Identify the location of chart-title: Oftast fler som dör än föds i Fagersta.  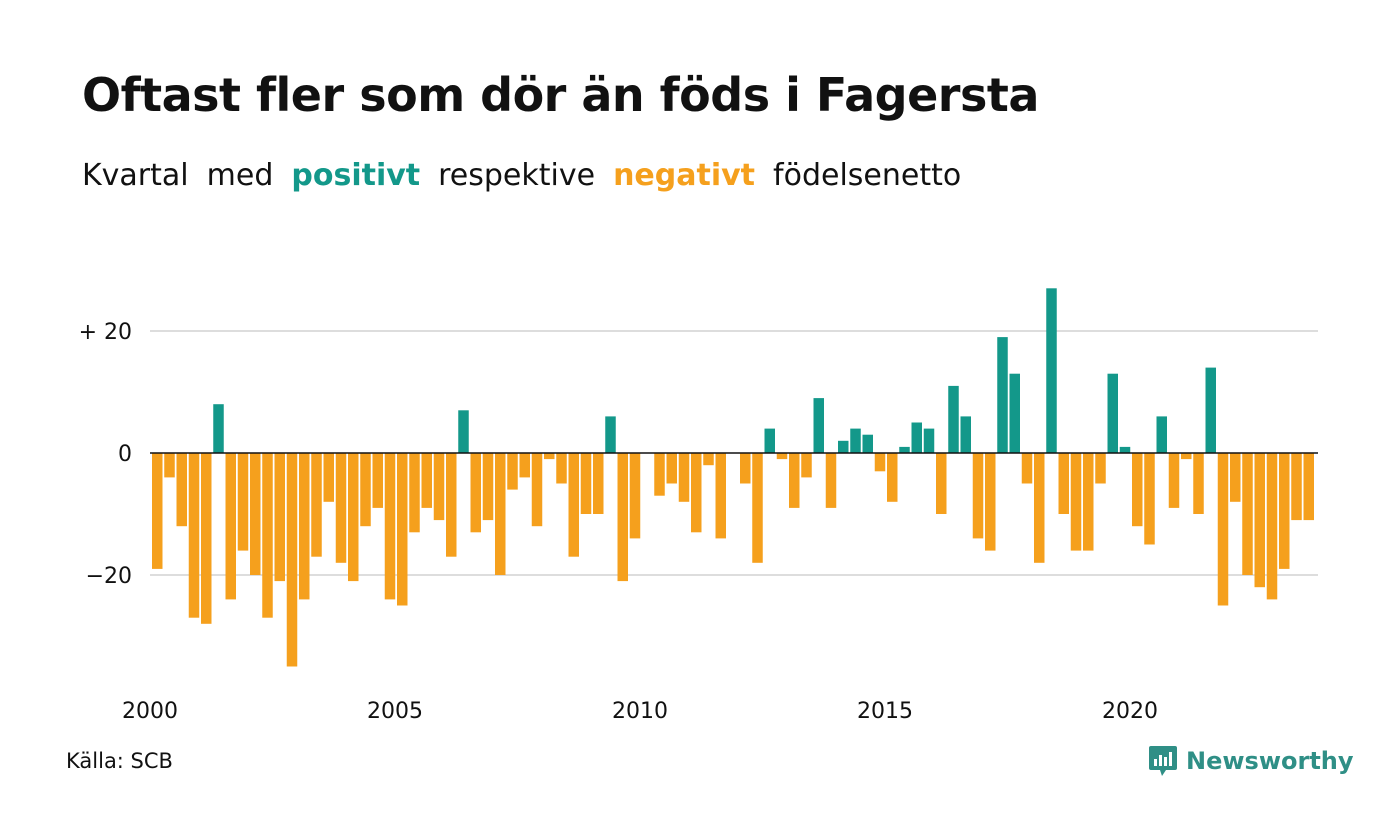
(560, 95).